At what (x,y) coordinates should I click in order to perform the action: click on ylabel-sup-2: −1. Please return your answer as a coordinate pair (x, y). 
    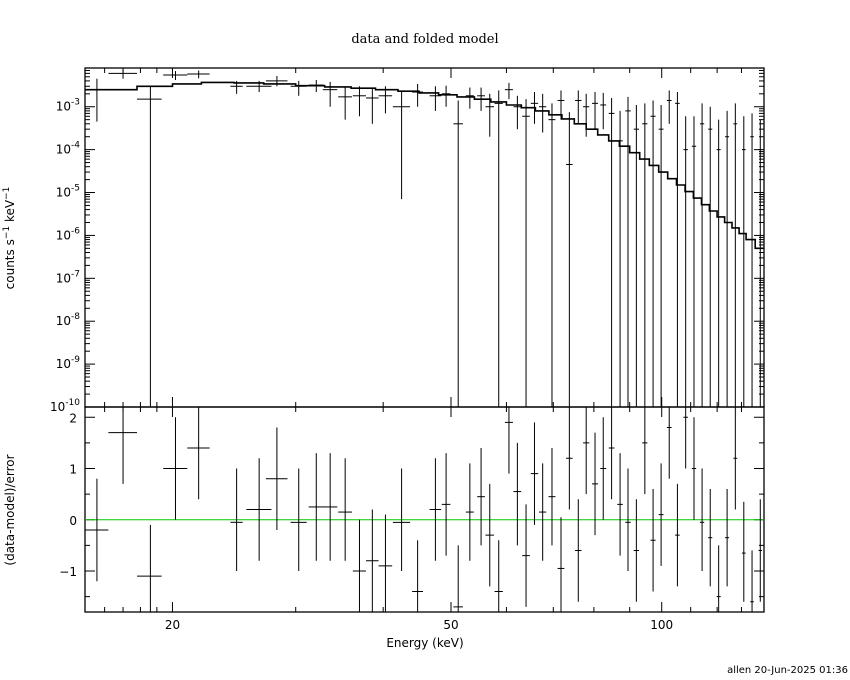
    Looking at the image, I should click on (7, 193).